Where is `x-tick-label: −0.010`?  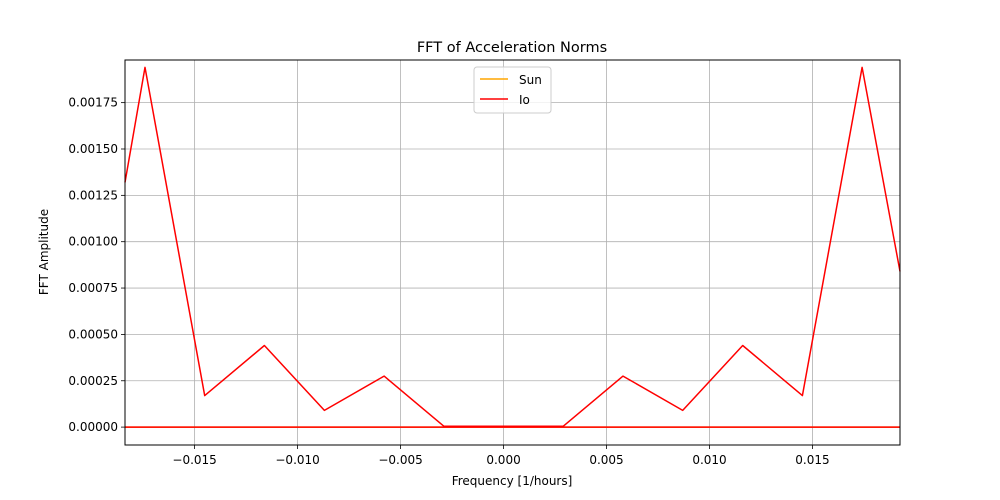 x-tick-label: −0.010 is located at coordinates (297, 460).